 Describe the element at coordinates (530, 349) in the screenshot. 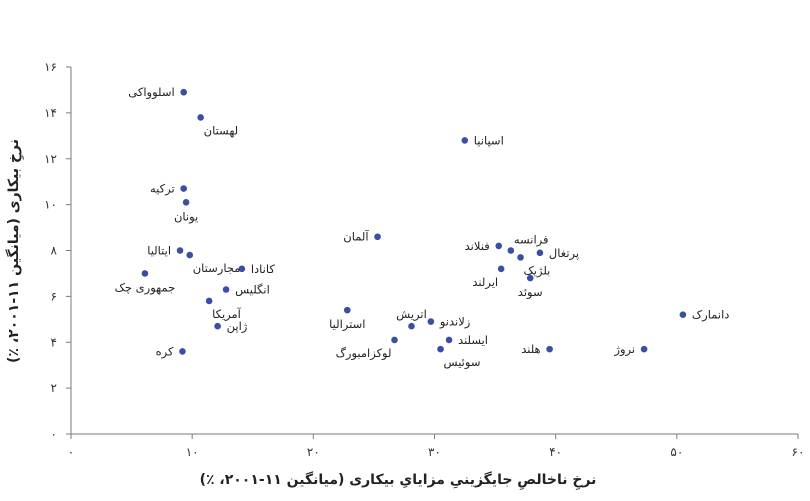

I see `data-point-label: هلند` at that location.